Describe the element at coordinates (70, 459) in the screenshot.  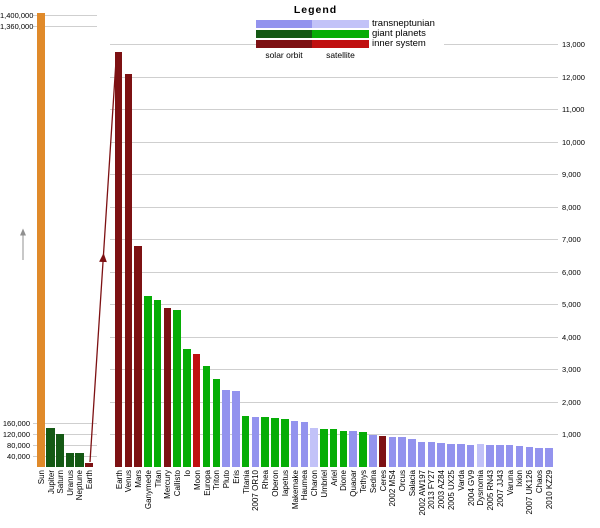
I see `bar-uranus` at that location.